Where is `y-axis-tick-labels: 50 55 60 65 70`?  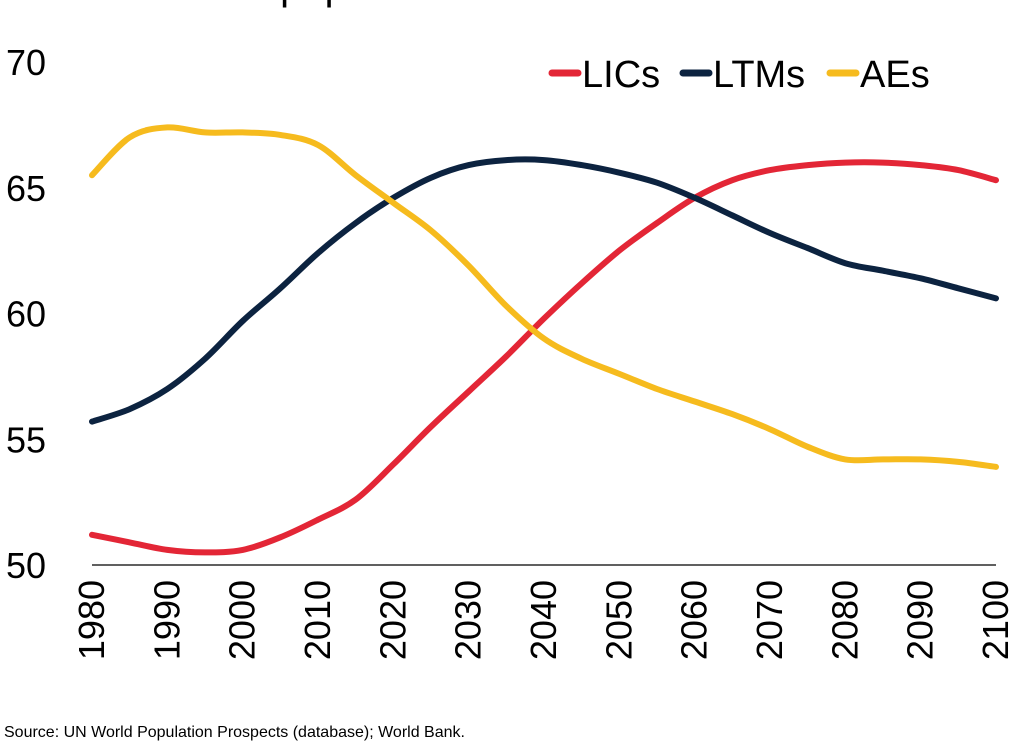 y-axis-tick-labels: 50 55 60 65 70 is located at coordinates (26, 314).